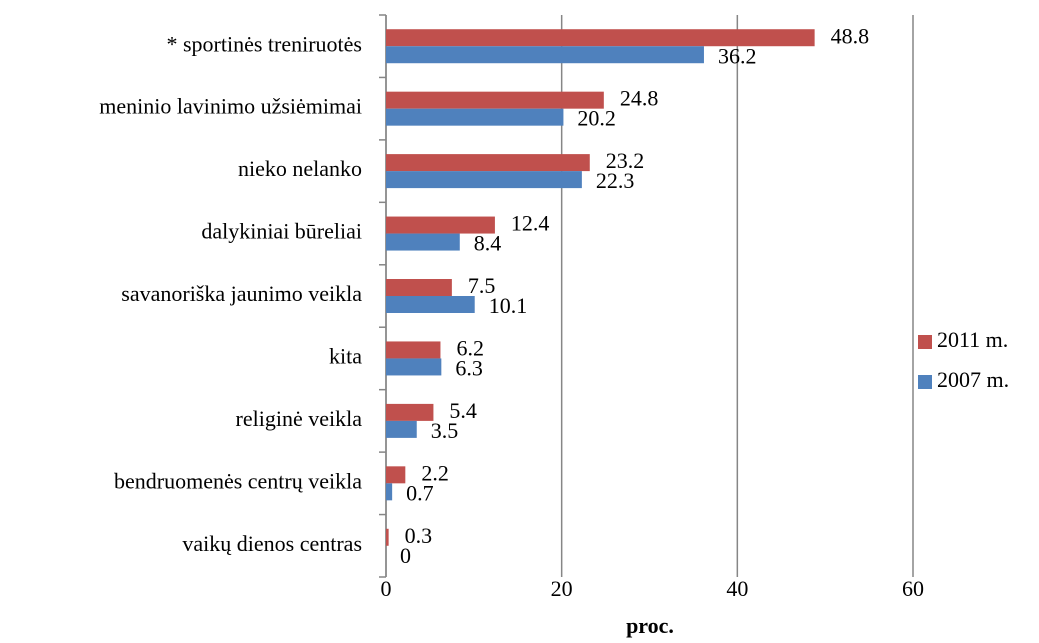 The width and height of the screenshot is (1039, 643). Describe the element at coordinates (562, 588) in the screenshot. I see `x-tick-label: 20` at that location.